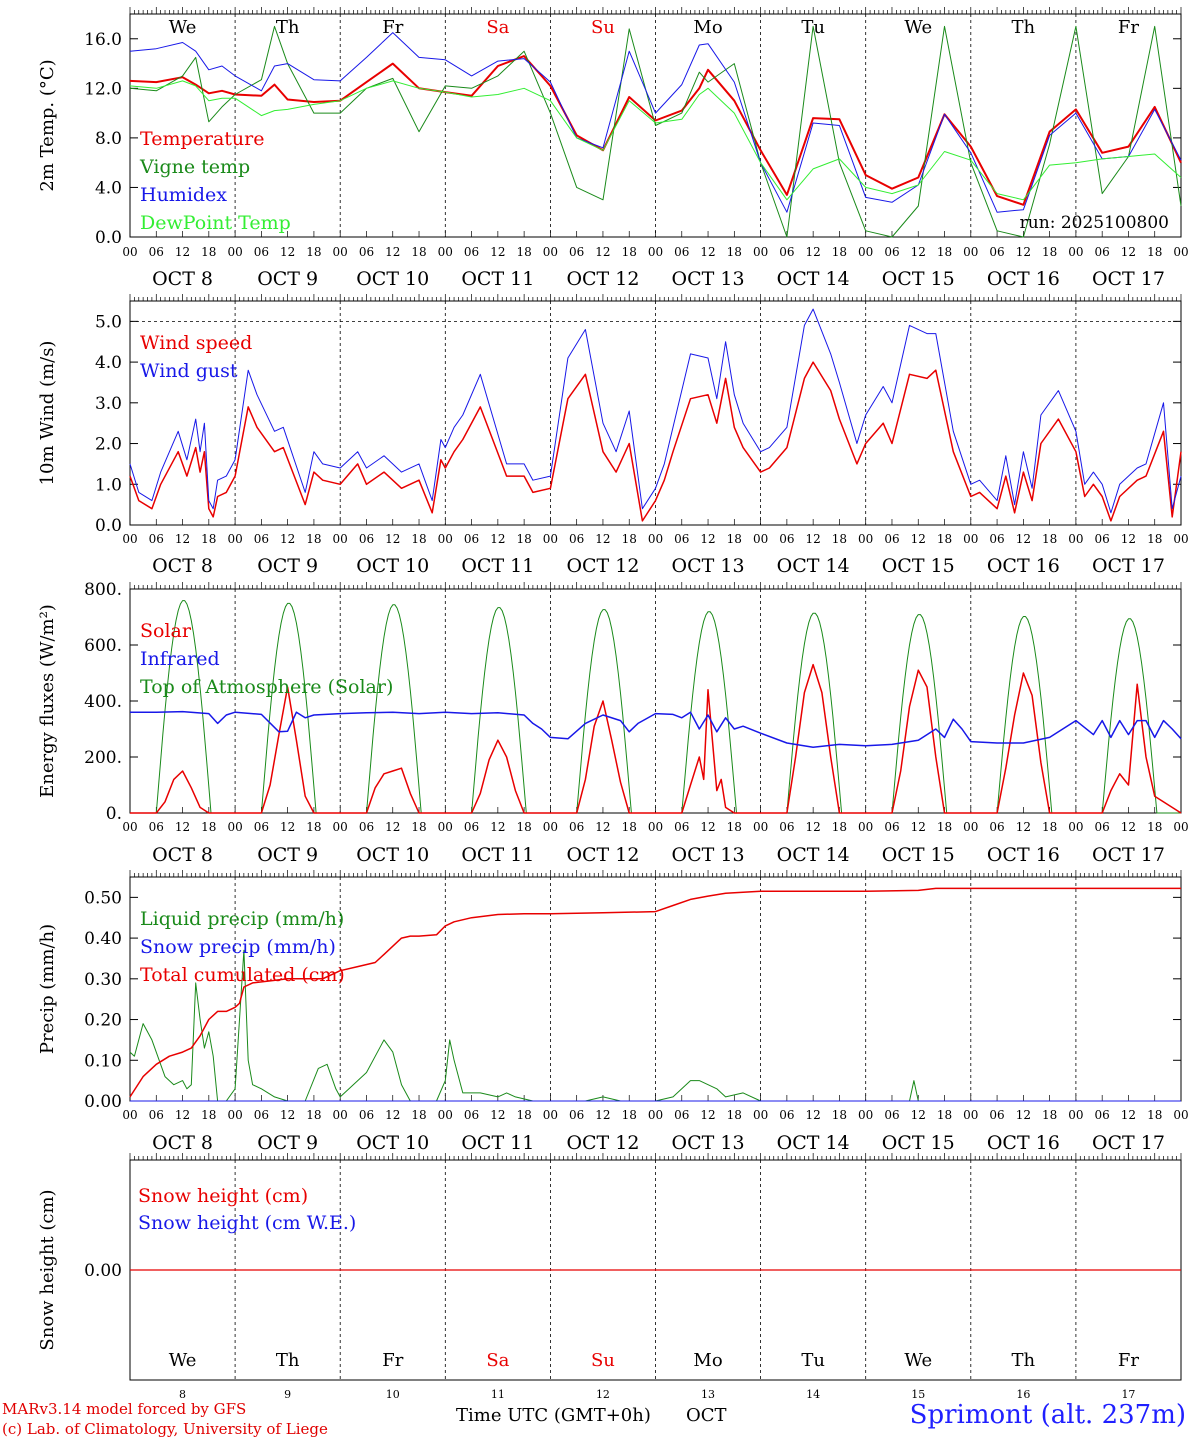  What do you see at coordinates (182, 1394) in the screenshot?
I see `day-number-label: 8` at bounding box center [182, 1394].